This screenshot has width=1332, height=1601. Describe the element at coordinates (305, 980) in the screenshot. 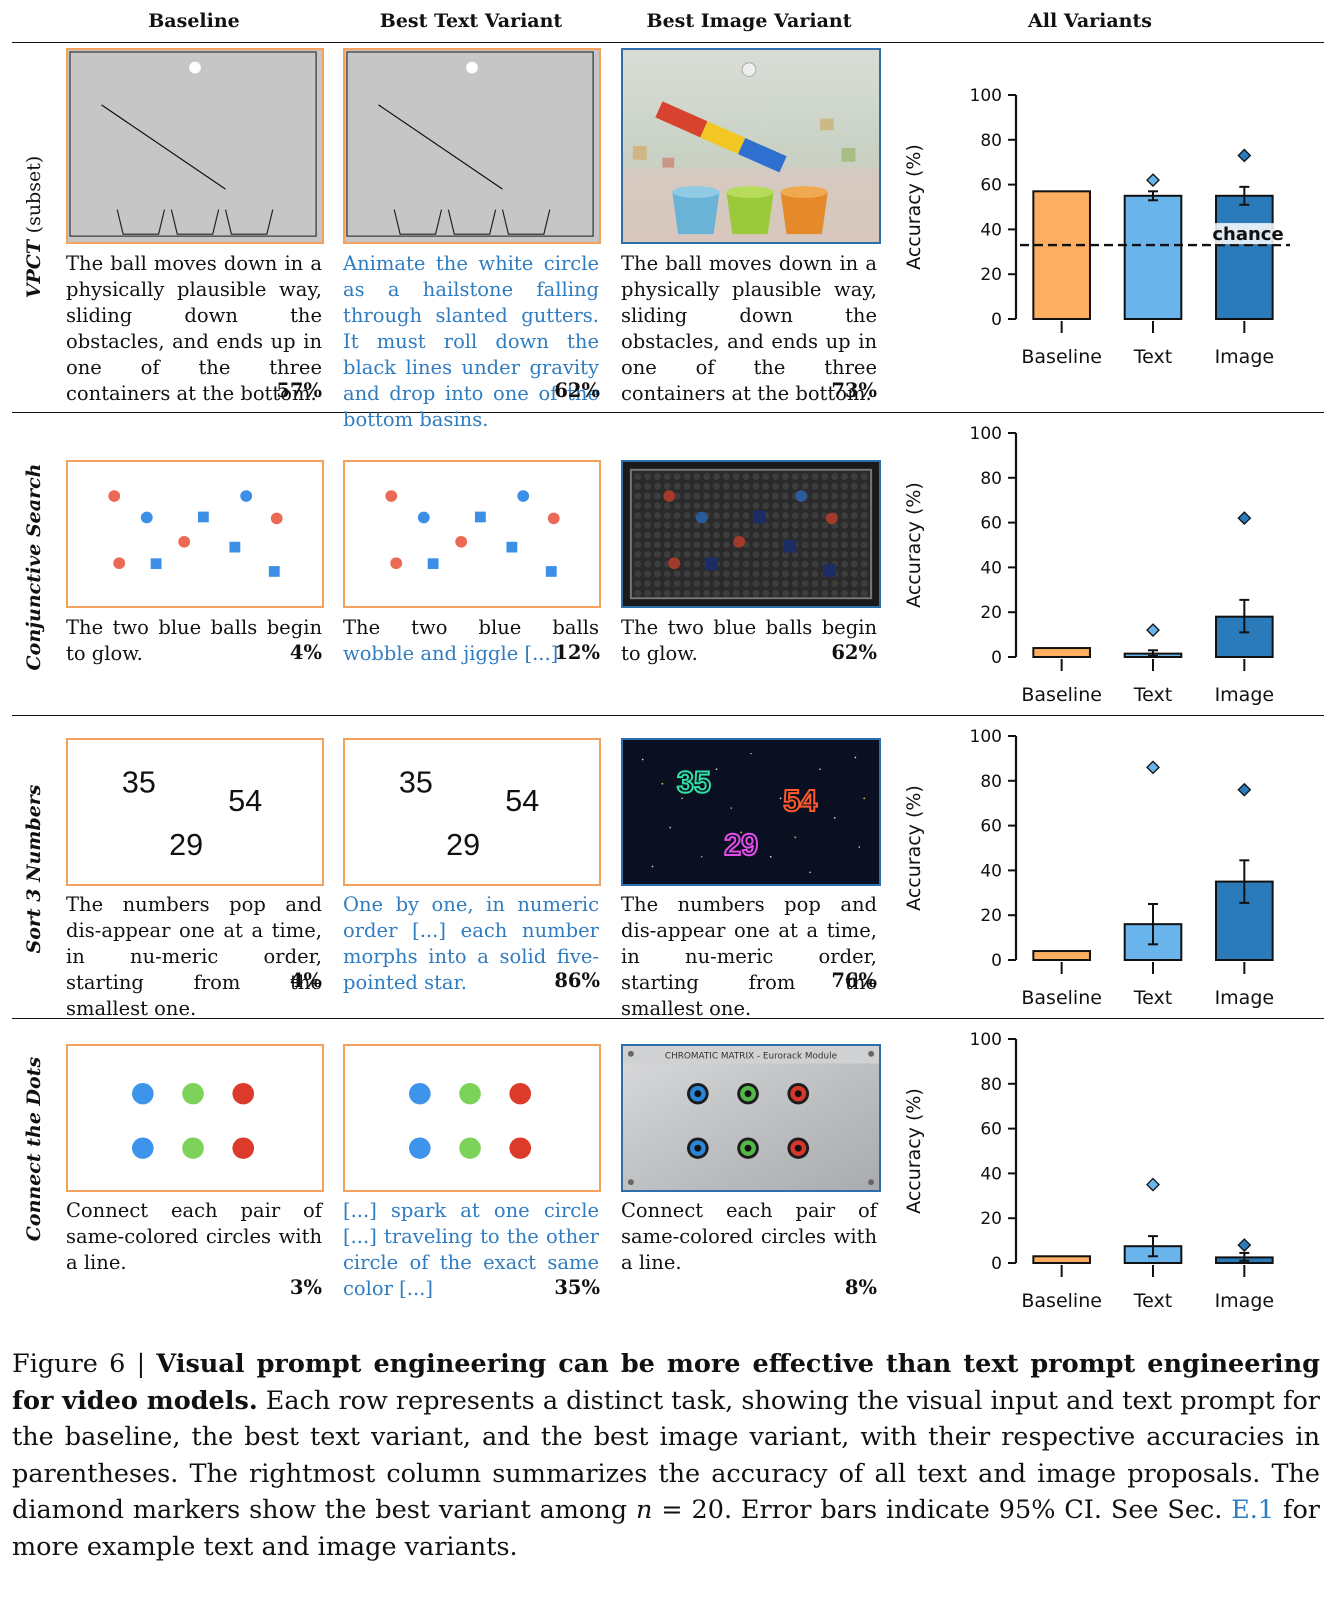

I see `sort-baseline-accuracy: 4%` at that location.